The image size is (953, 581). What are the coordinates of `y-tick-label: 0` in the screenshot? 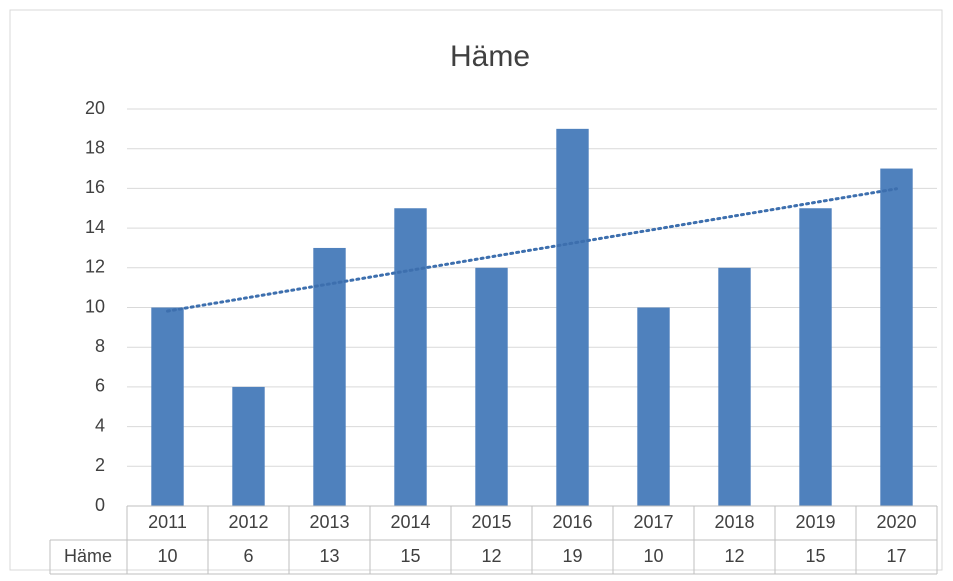 It's located at (100, 505).